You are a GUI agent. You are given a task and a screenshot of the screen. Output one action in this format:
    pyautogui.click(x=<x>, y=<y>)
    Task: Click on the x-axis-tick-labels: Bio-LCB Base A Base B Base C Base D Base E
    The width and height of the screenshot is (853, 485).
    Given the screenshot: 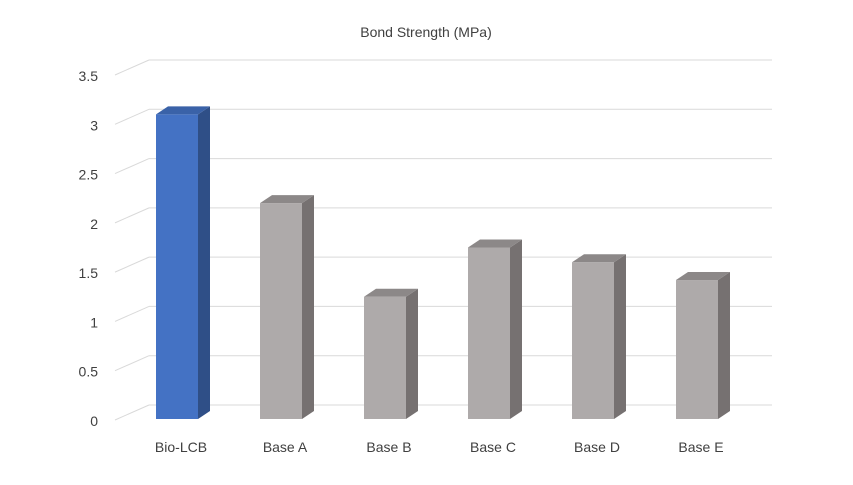 What is the action you would take?
    pyautogui.click(x=439, y=447)
    